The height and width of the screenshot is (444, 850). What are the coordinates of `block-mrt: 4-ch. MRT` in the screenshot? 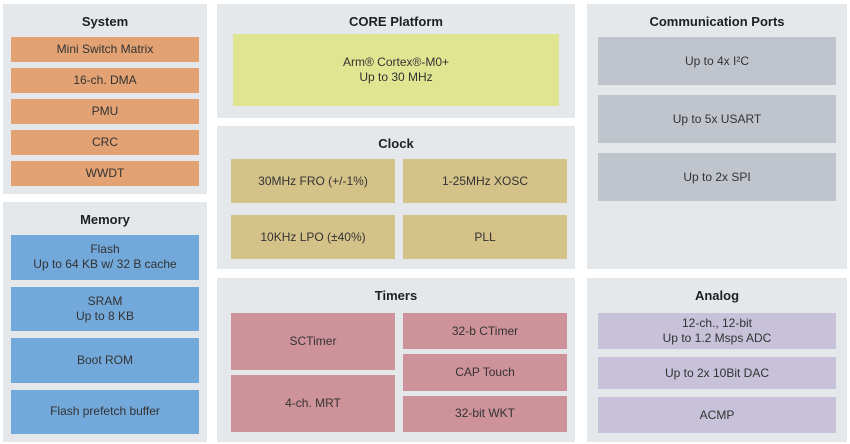 It's located at (313, 403).